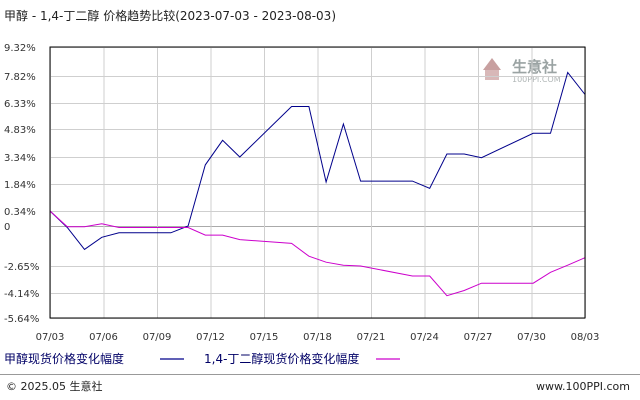  Describe the element at coordinates (210, 337) in the screenshot. I see `x-tick-label: 07/12` at that location.